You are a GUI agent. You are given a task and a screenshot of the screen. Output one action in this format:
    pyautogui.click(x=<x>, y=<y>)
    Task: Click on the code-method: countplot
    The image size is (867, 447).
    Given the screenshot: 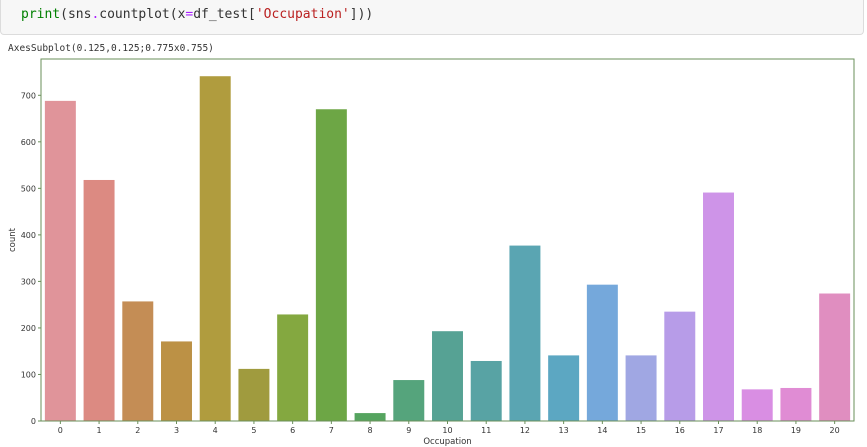 What is the action you would take?
    pyautogui.click(x=134, y=14)
    